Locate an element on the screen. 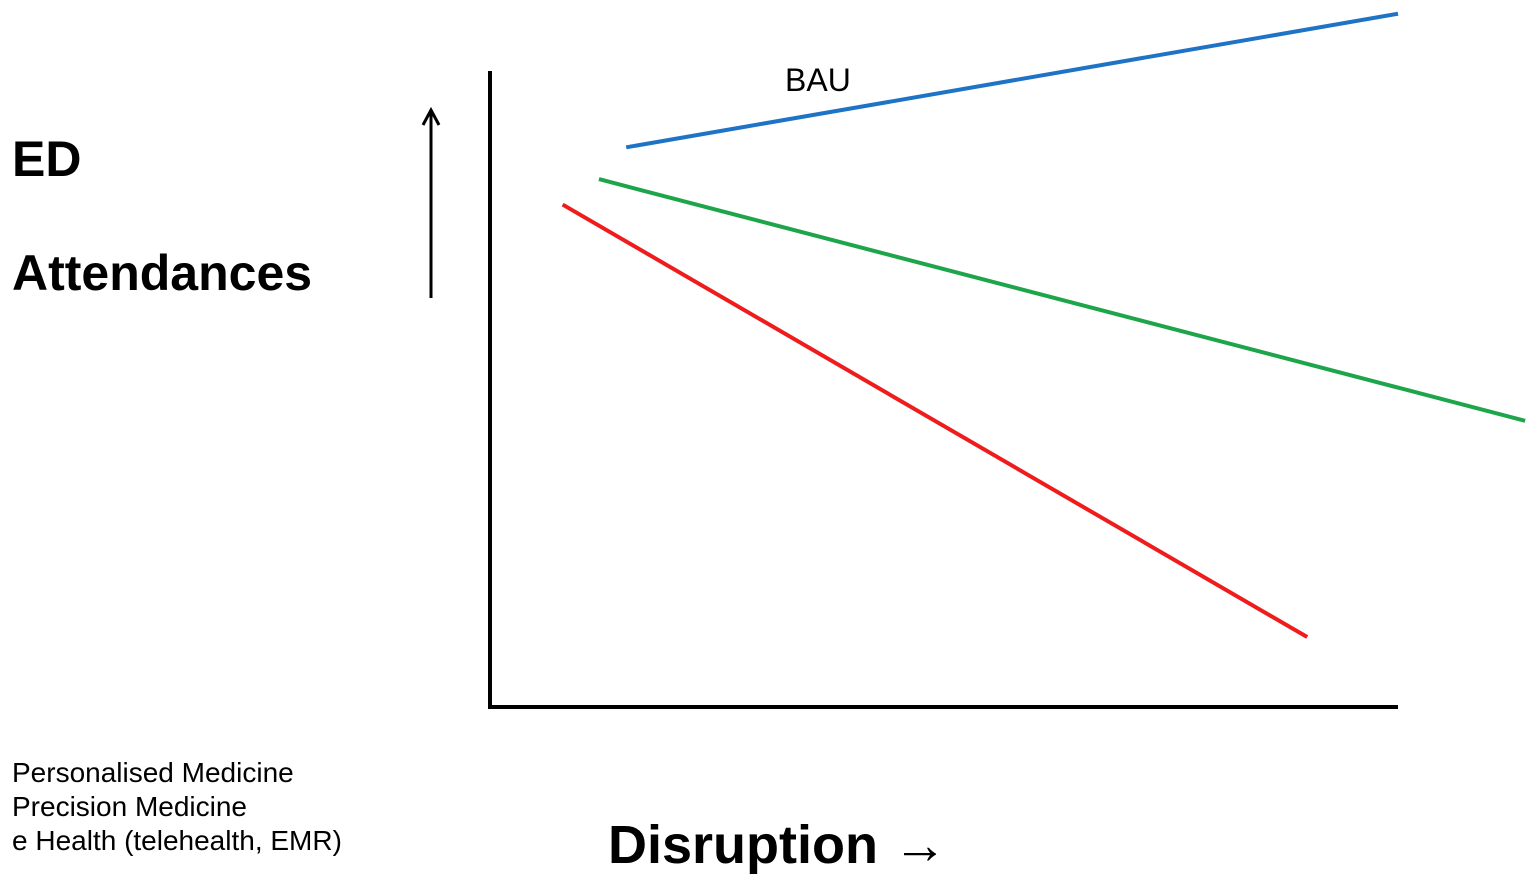 Image resolution: width=1527 pixels, height=879 pixels. note-personalised-medicine: Personalised Medicine is located at coordinates (153, 772).